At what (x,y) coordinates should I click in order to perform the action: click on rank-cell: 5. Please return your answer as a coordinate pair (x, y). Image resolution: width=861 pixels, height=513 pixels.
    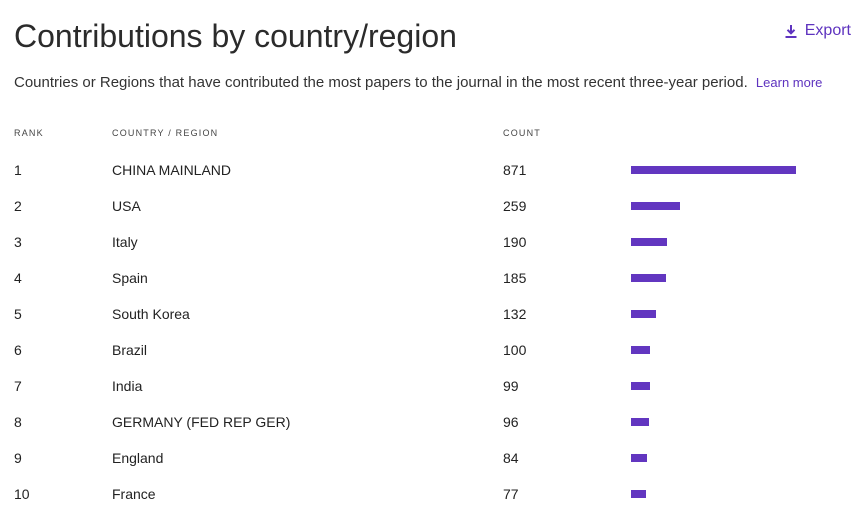
    Looking at the image, I should click on (18, 314).